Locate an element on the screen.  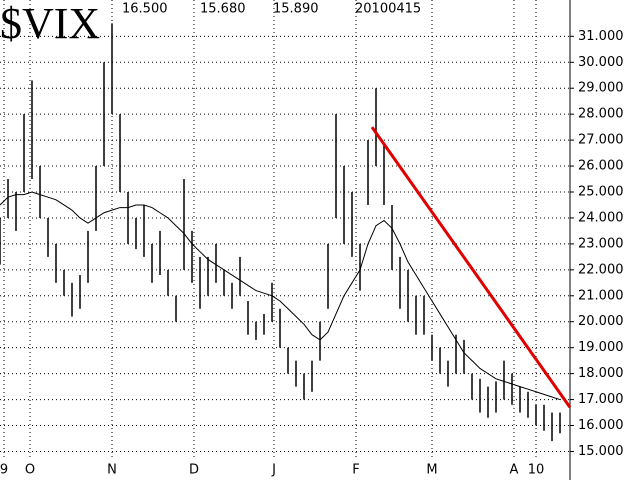
y-tick-label: 16.000 is located at coordinates (601, 425).